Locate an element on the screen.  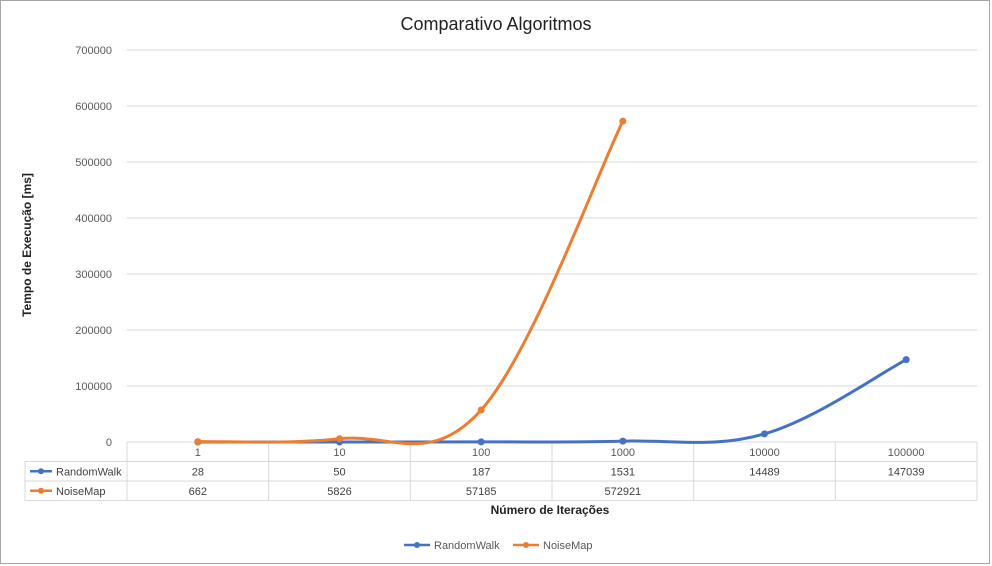
legend-label: NoiseMap is located at coordinates (568, 546).